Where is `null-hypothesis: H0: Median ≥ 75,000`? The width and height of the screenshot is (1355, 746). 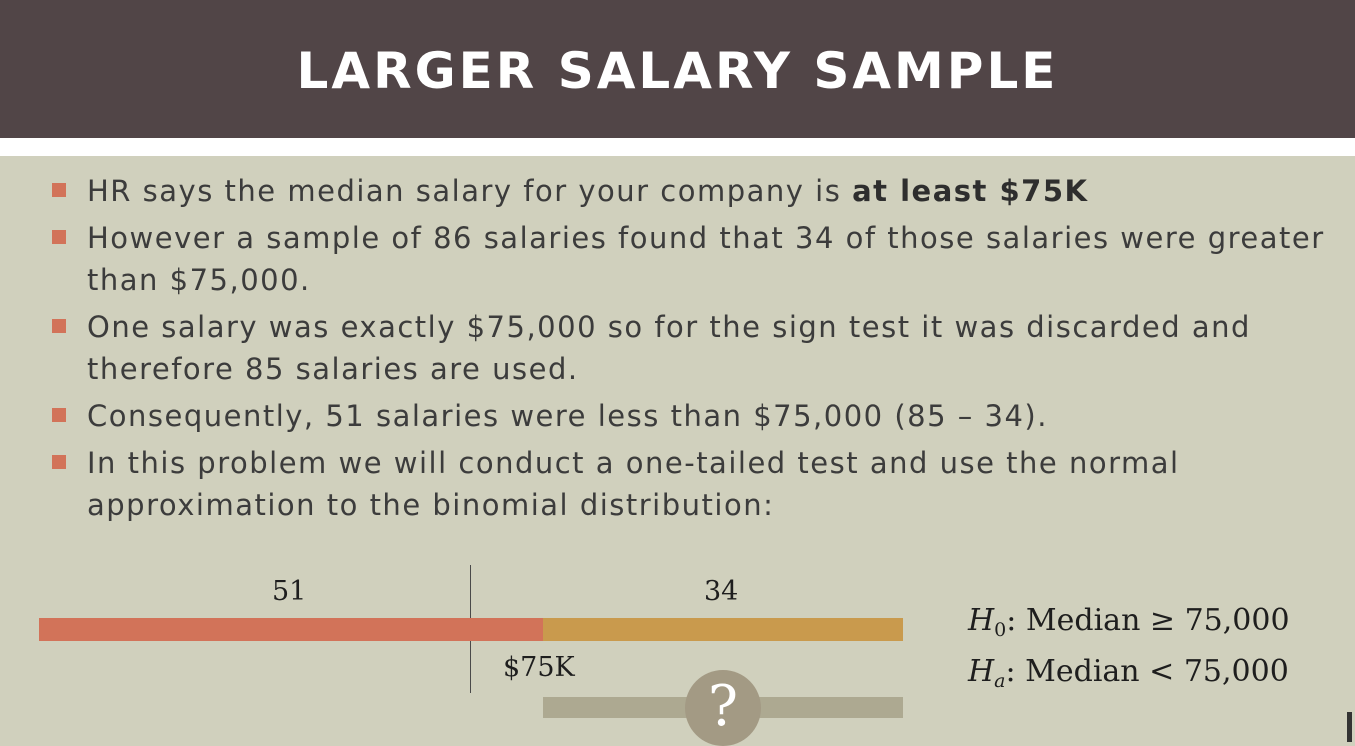 null-hypothesis: H0: Median ≥ 75,000 is located at coordinates (1129, 622).